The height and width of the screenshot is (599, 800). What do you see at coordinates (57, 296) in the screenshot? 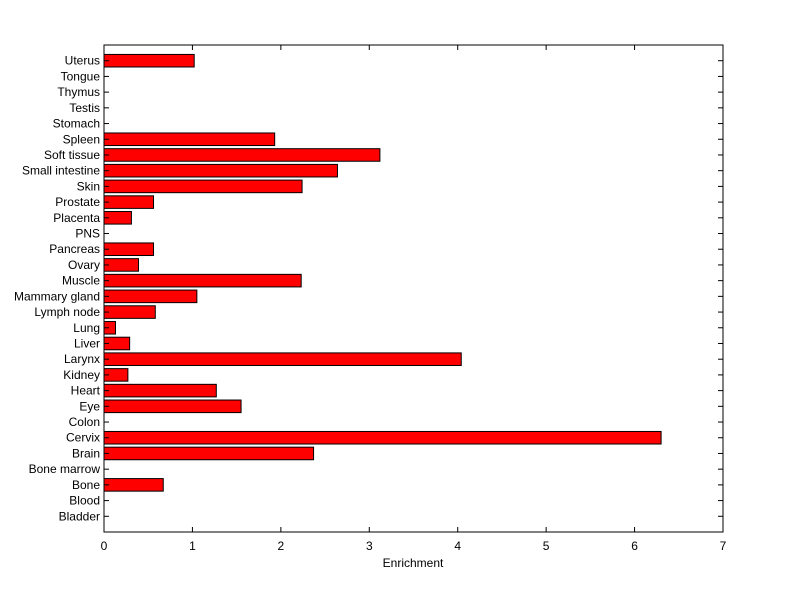
I see `y-tick-label: Mammary gland` at bounding box center [57, 296].